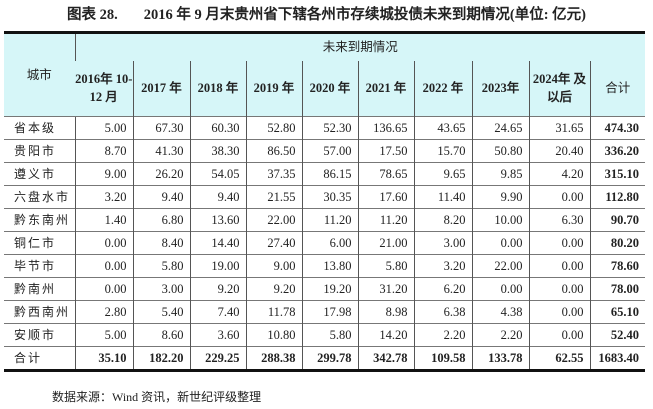  What do you see at coordinates (39, 243) in the screenshot?
I see `city-cell: 铜仁市` at bounding box center [39, 243].